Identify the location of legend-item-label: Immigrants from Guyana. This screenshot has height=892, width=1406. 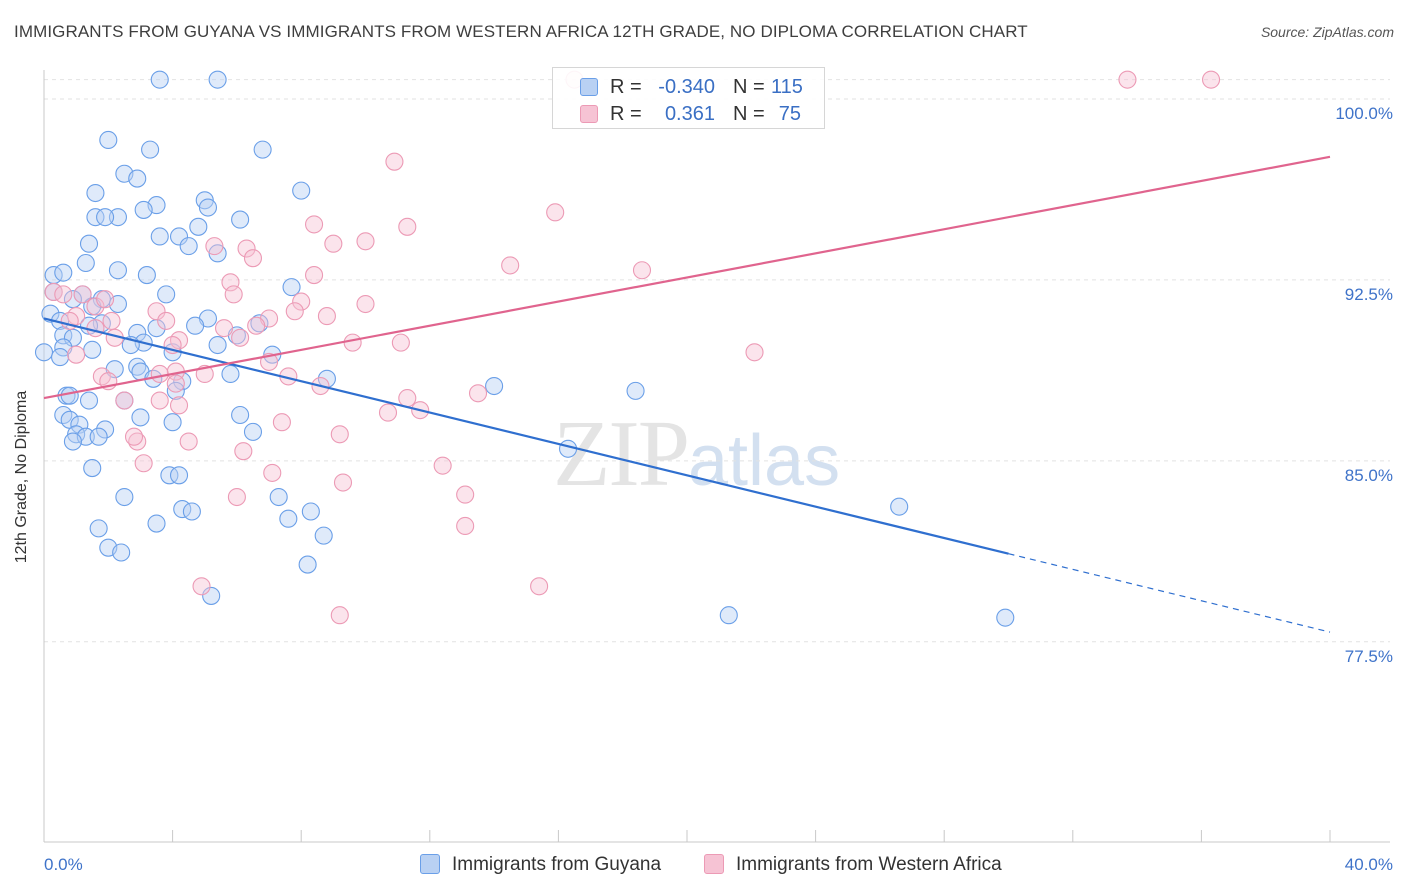
(557, 864).